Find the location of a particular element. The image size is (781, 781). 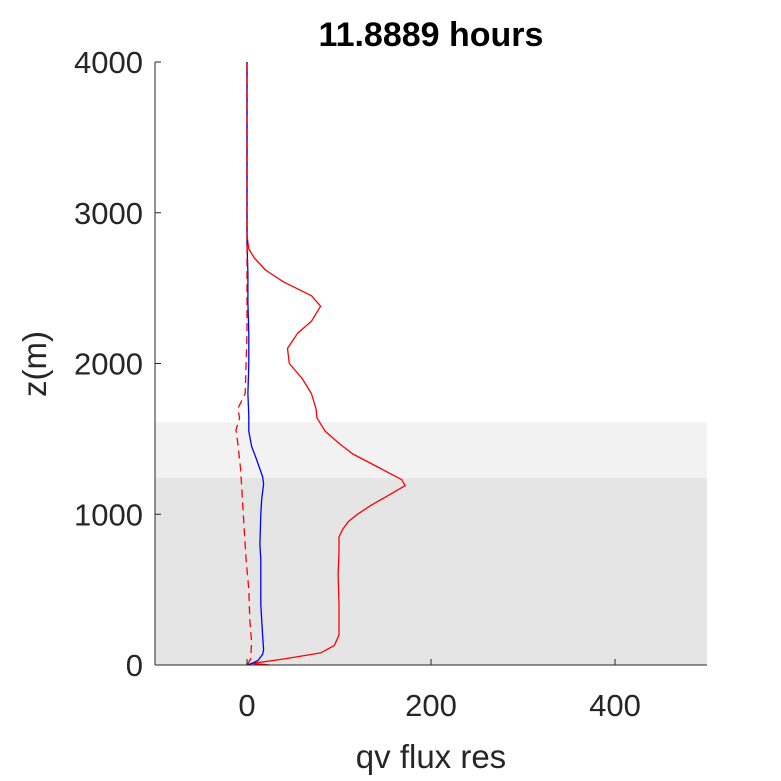

y-tick-label: 1000 is located at coordinates (108, 514).